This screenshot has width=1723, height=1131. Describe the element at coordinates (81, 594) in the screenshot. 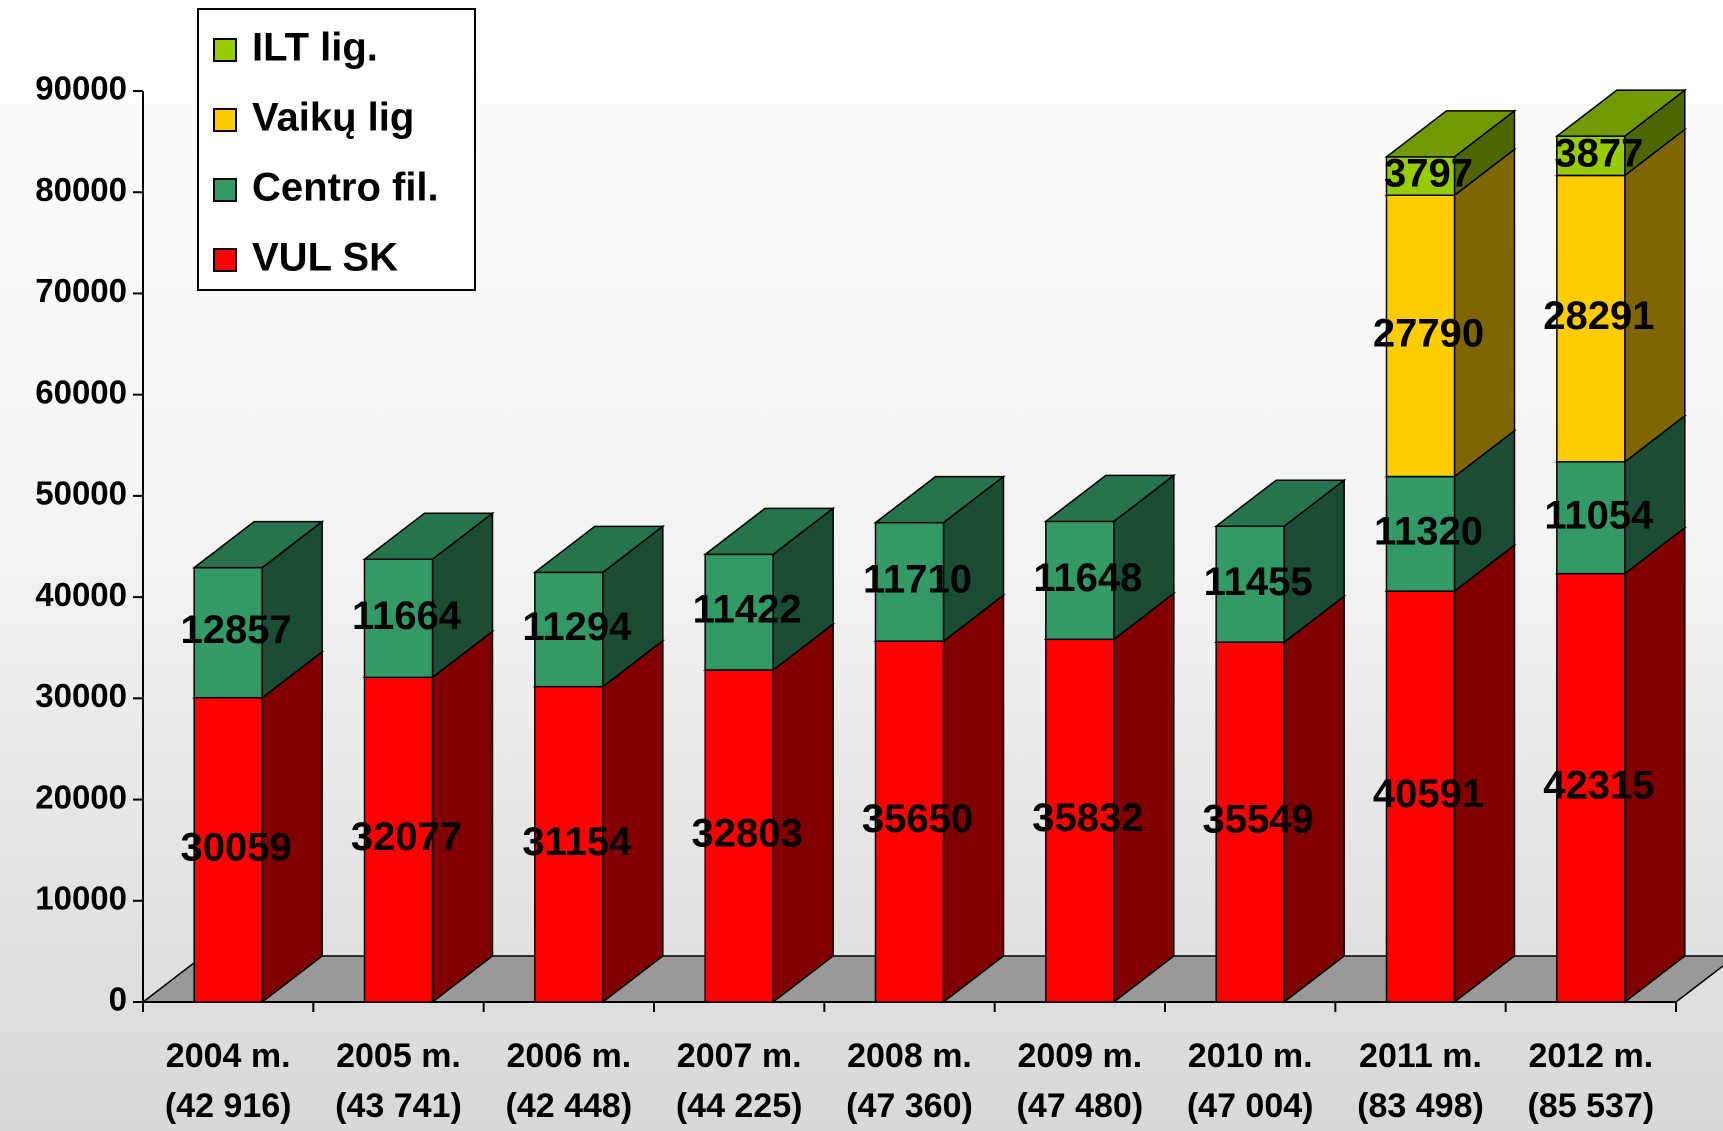

I see `y-tick-label: 40000` at that location.